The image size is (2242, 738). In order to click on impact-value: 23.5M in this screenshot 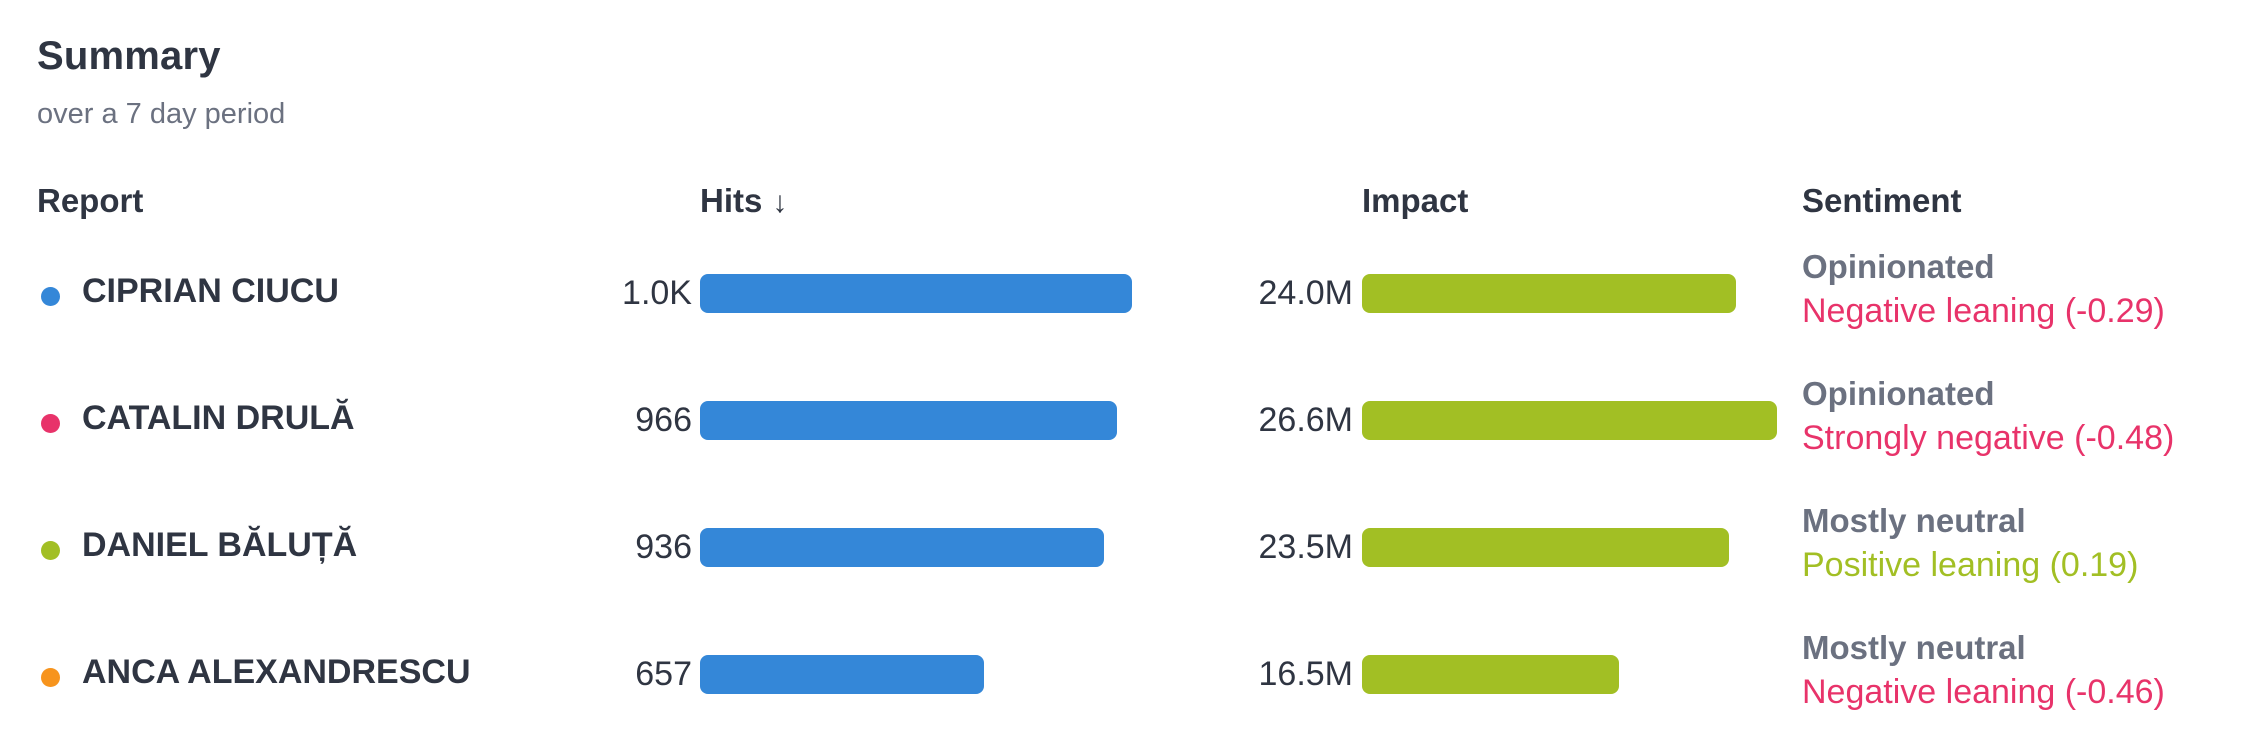, I will do `click(1306, 547)`.